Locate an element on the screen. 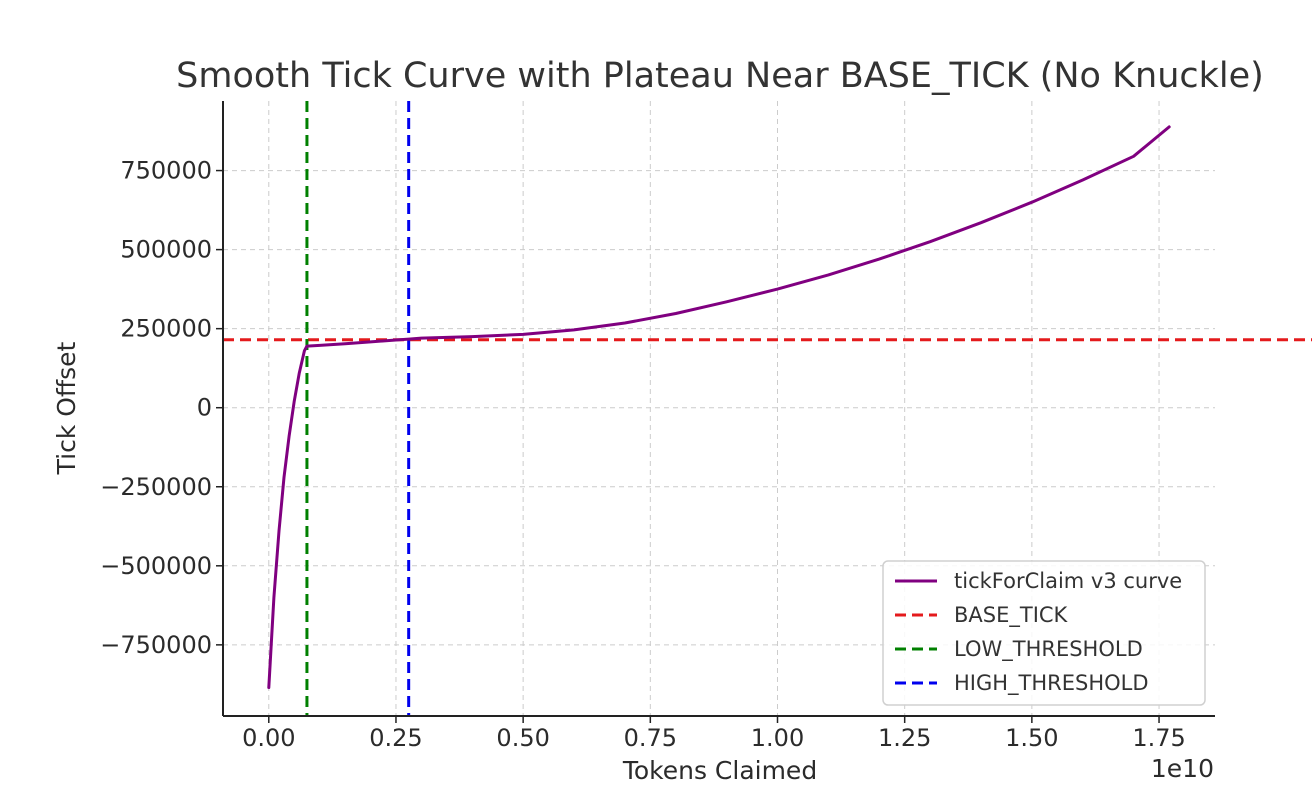 Image resolution: width=1312 pixels, height=810 pixels. x-tick-label: 1.00 is located at coordinates (777, 738).